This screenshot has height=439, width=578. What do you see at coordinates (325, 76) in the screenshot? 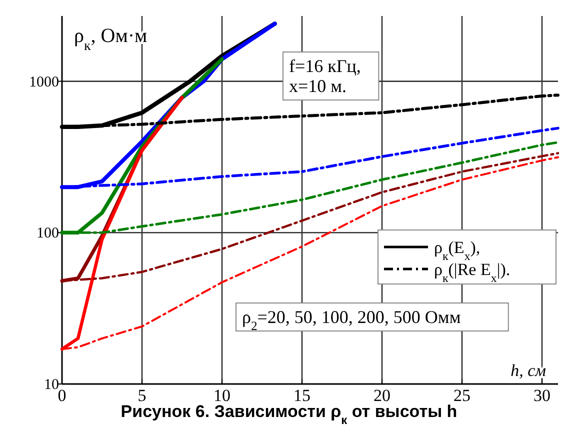
I see `annotation: f=16 кГц, x=10 м.` at bounding box center [325, 76].